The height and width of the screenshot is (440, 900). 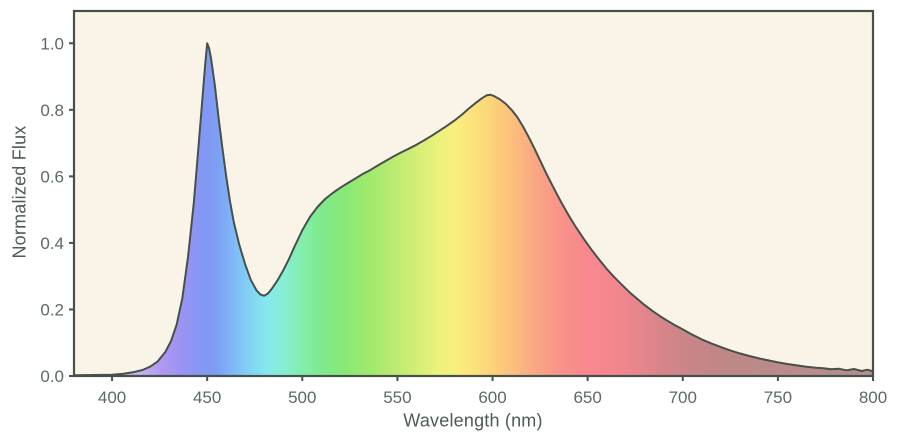 What do you see at coordinates (52, 243) in the screenshot?
I see `y-tick-label: 0.4` at bounding box center [52, 243].